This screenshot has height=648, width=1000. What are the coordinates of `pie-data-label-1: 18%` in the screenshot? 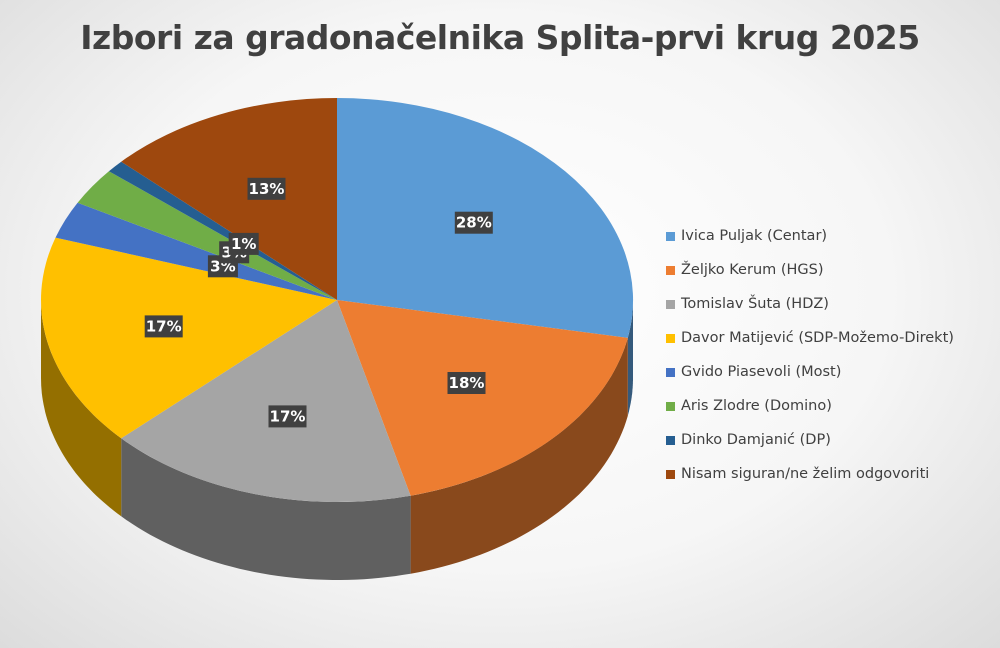 It's located at (466, 383).